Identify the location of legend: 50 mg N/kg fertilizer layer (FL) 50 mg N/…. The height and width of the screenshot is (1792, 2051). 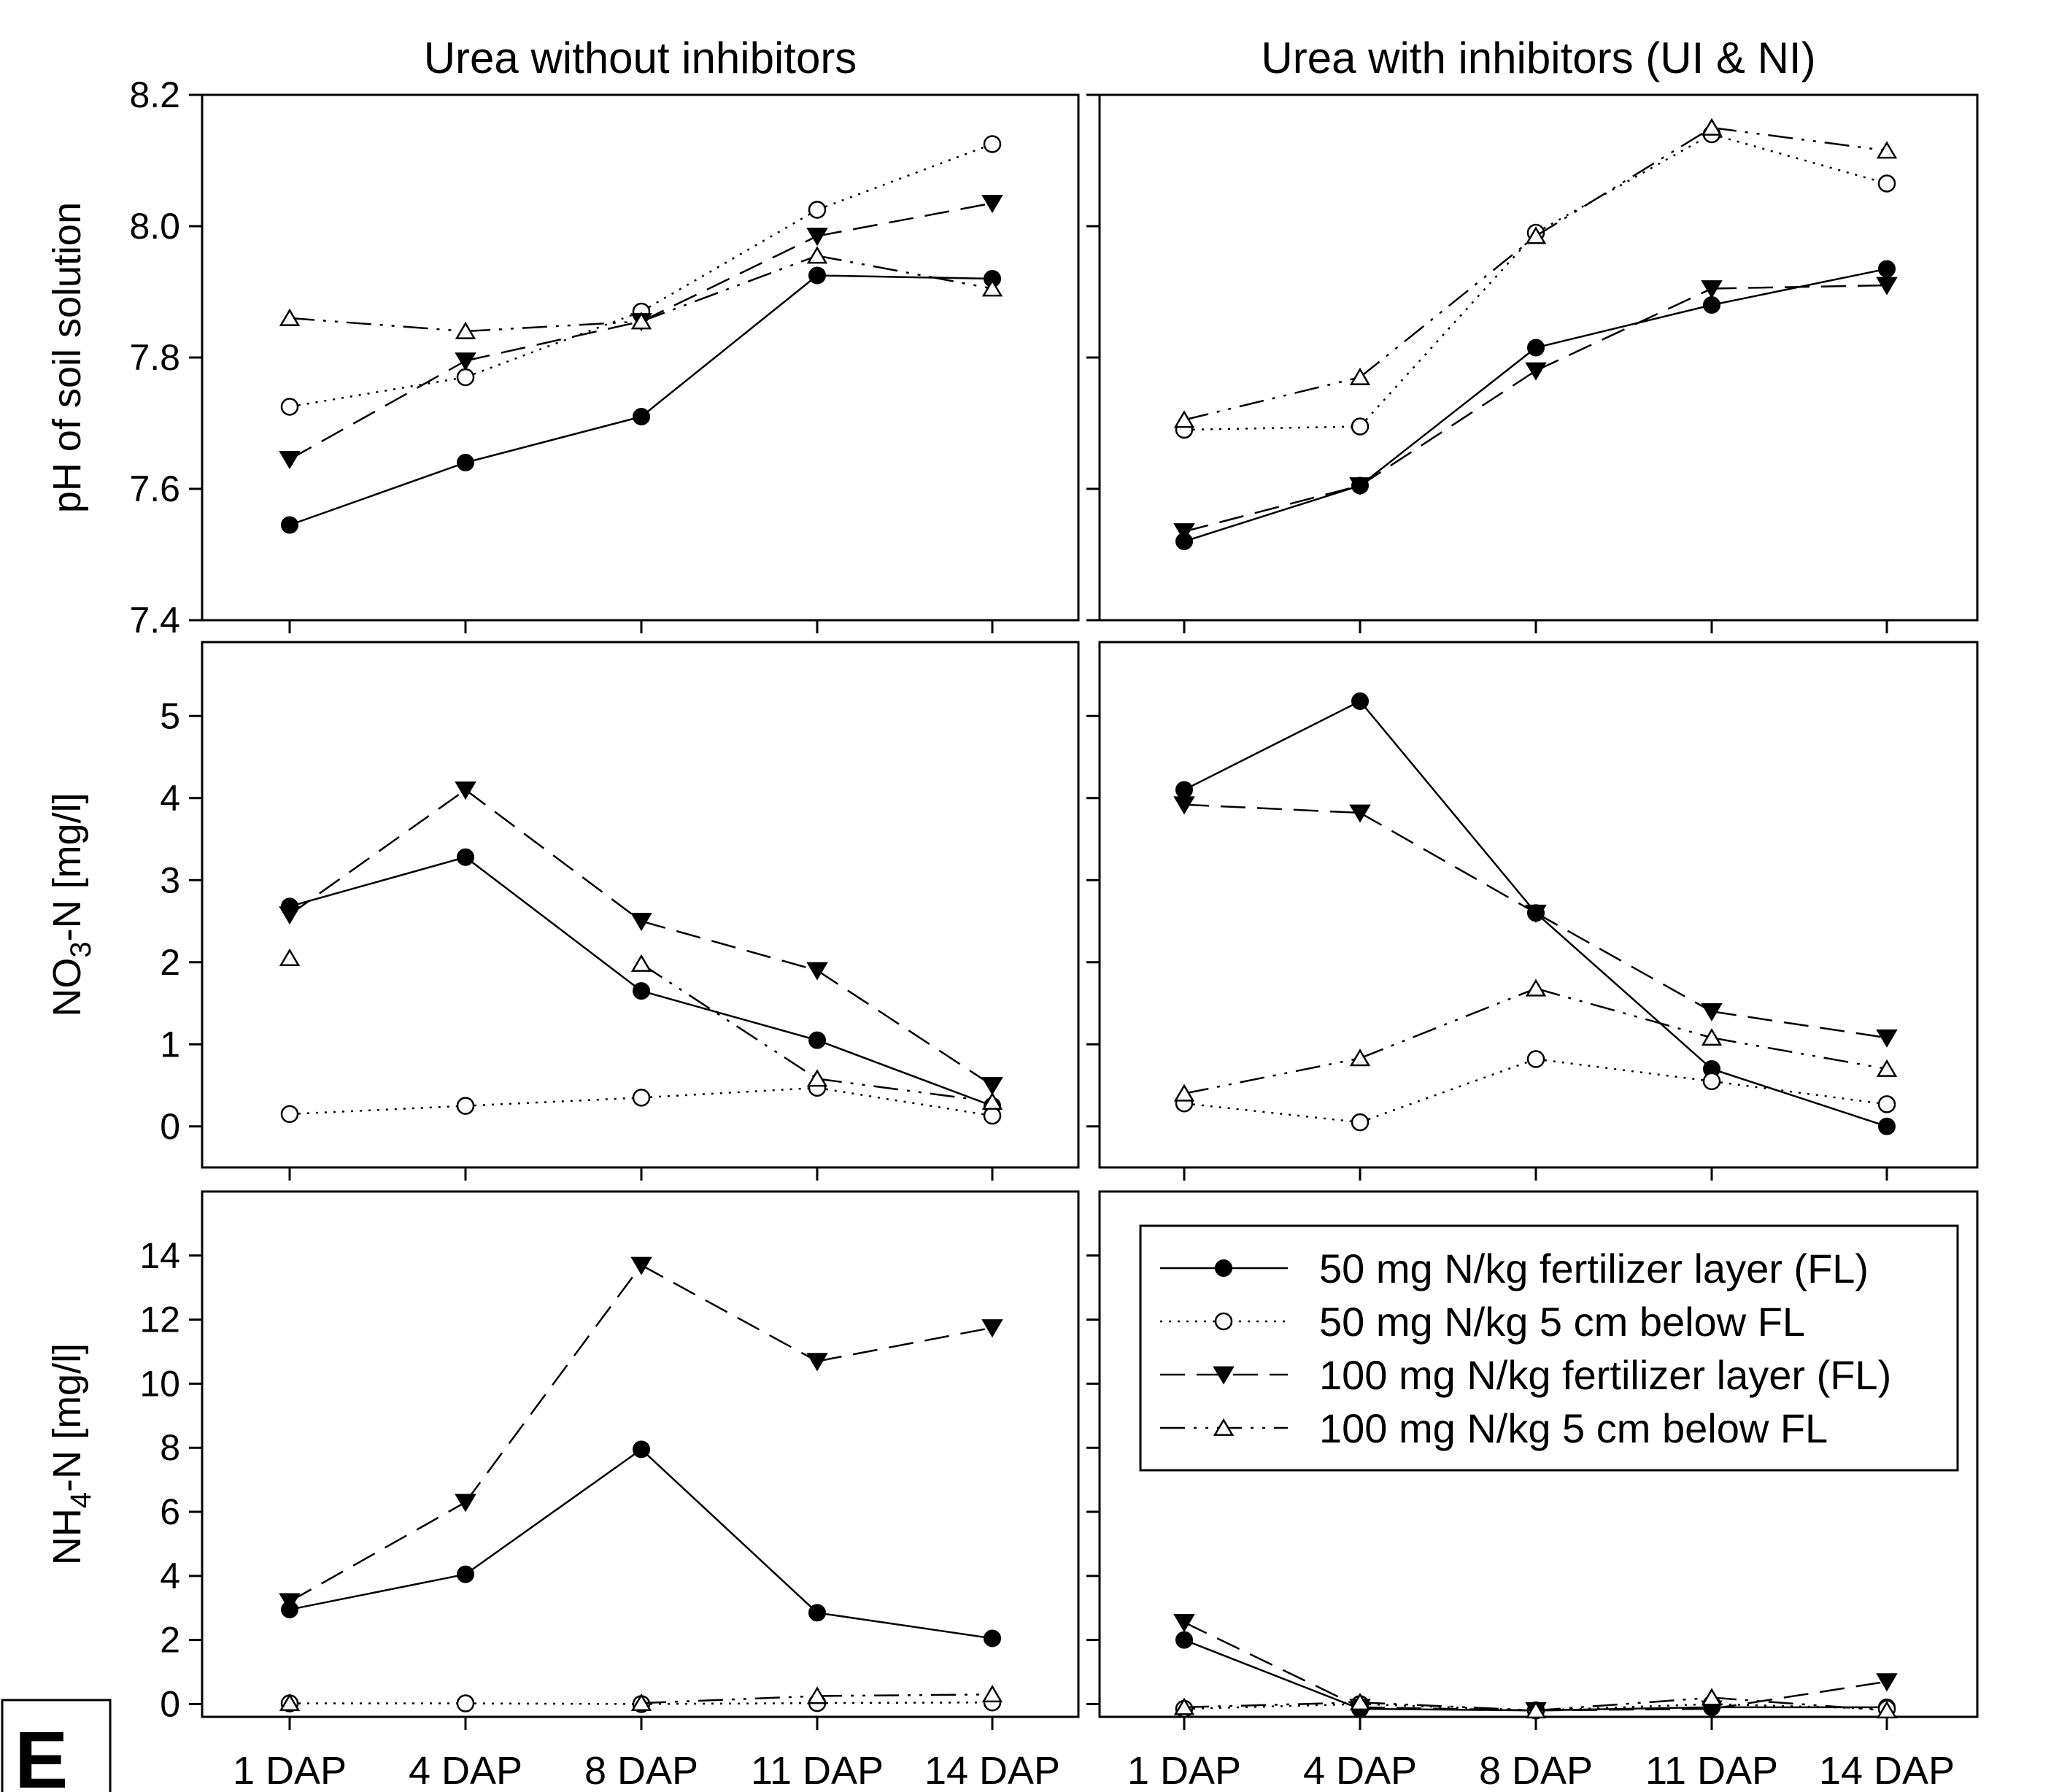
(1549, 1348).